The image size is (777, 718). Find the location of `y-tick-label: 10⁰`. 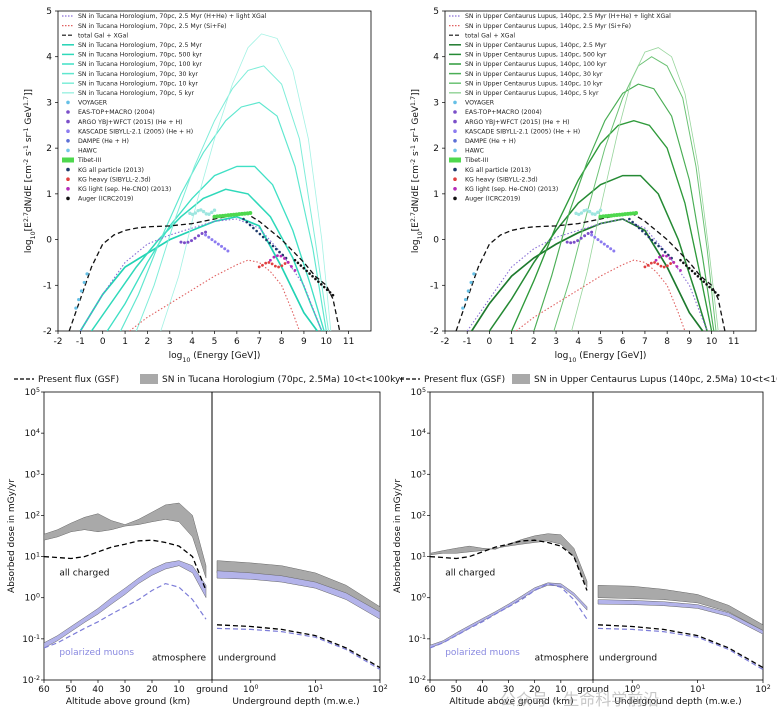

y-tick-label: 10⁰ is located at coordinates (32, 598).